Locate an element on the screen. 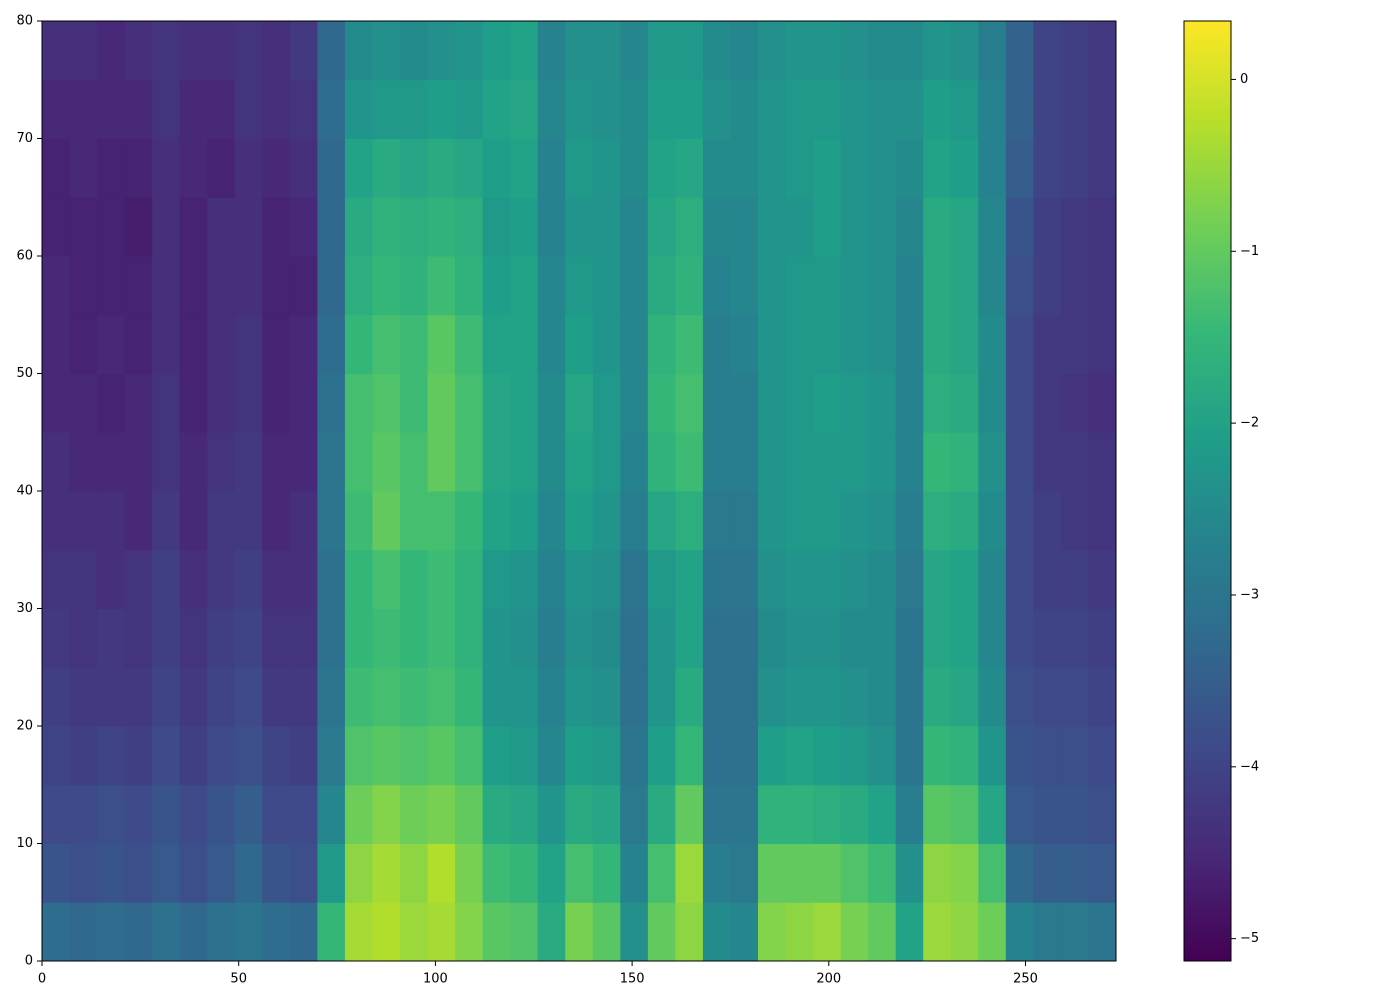 This screenshot has height=1004, width=1400. y-tick-label: 10 is located at coordinates (24, 843).